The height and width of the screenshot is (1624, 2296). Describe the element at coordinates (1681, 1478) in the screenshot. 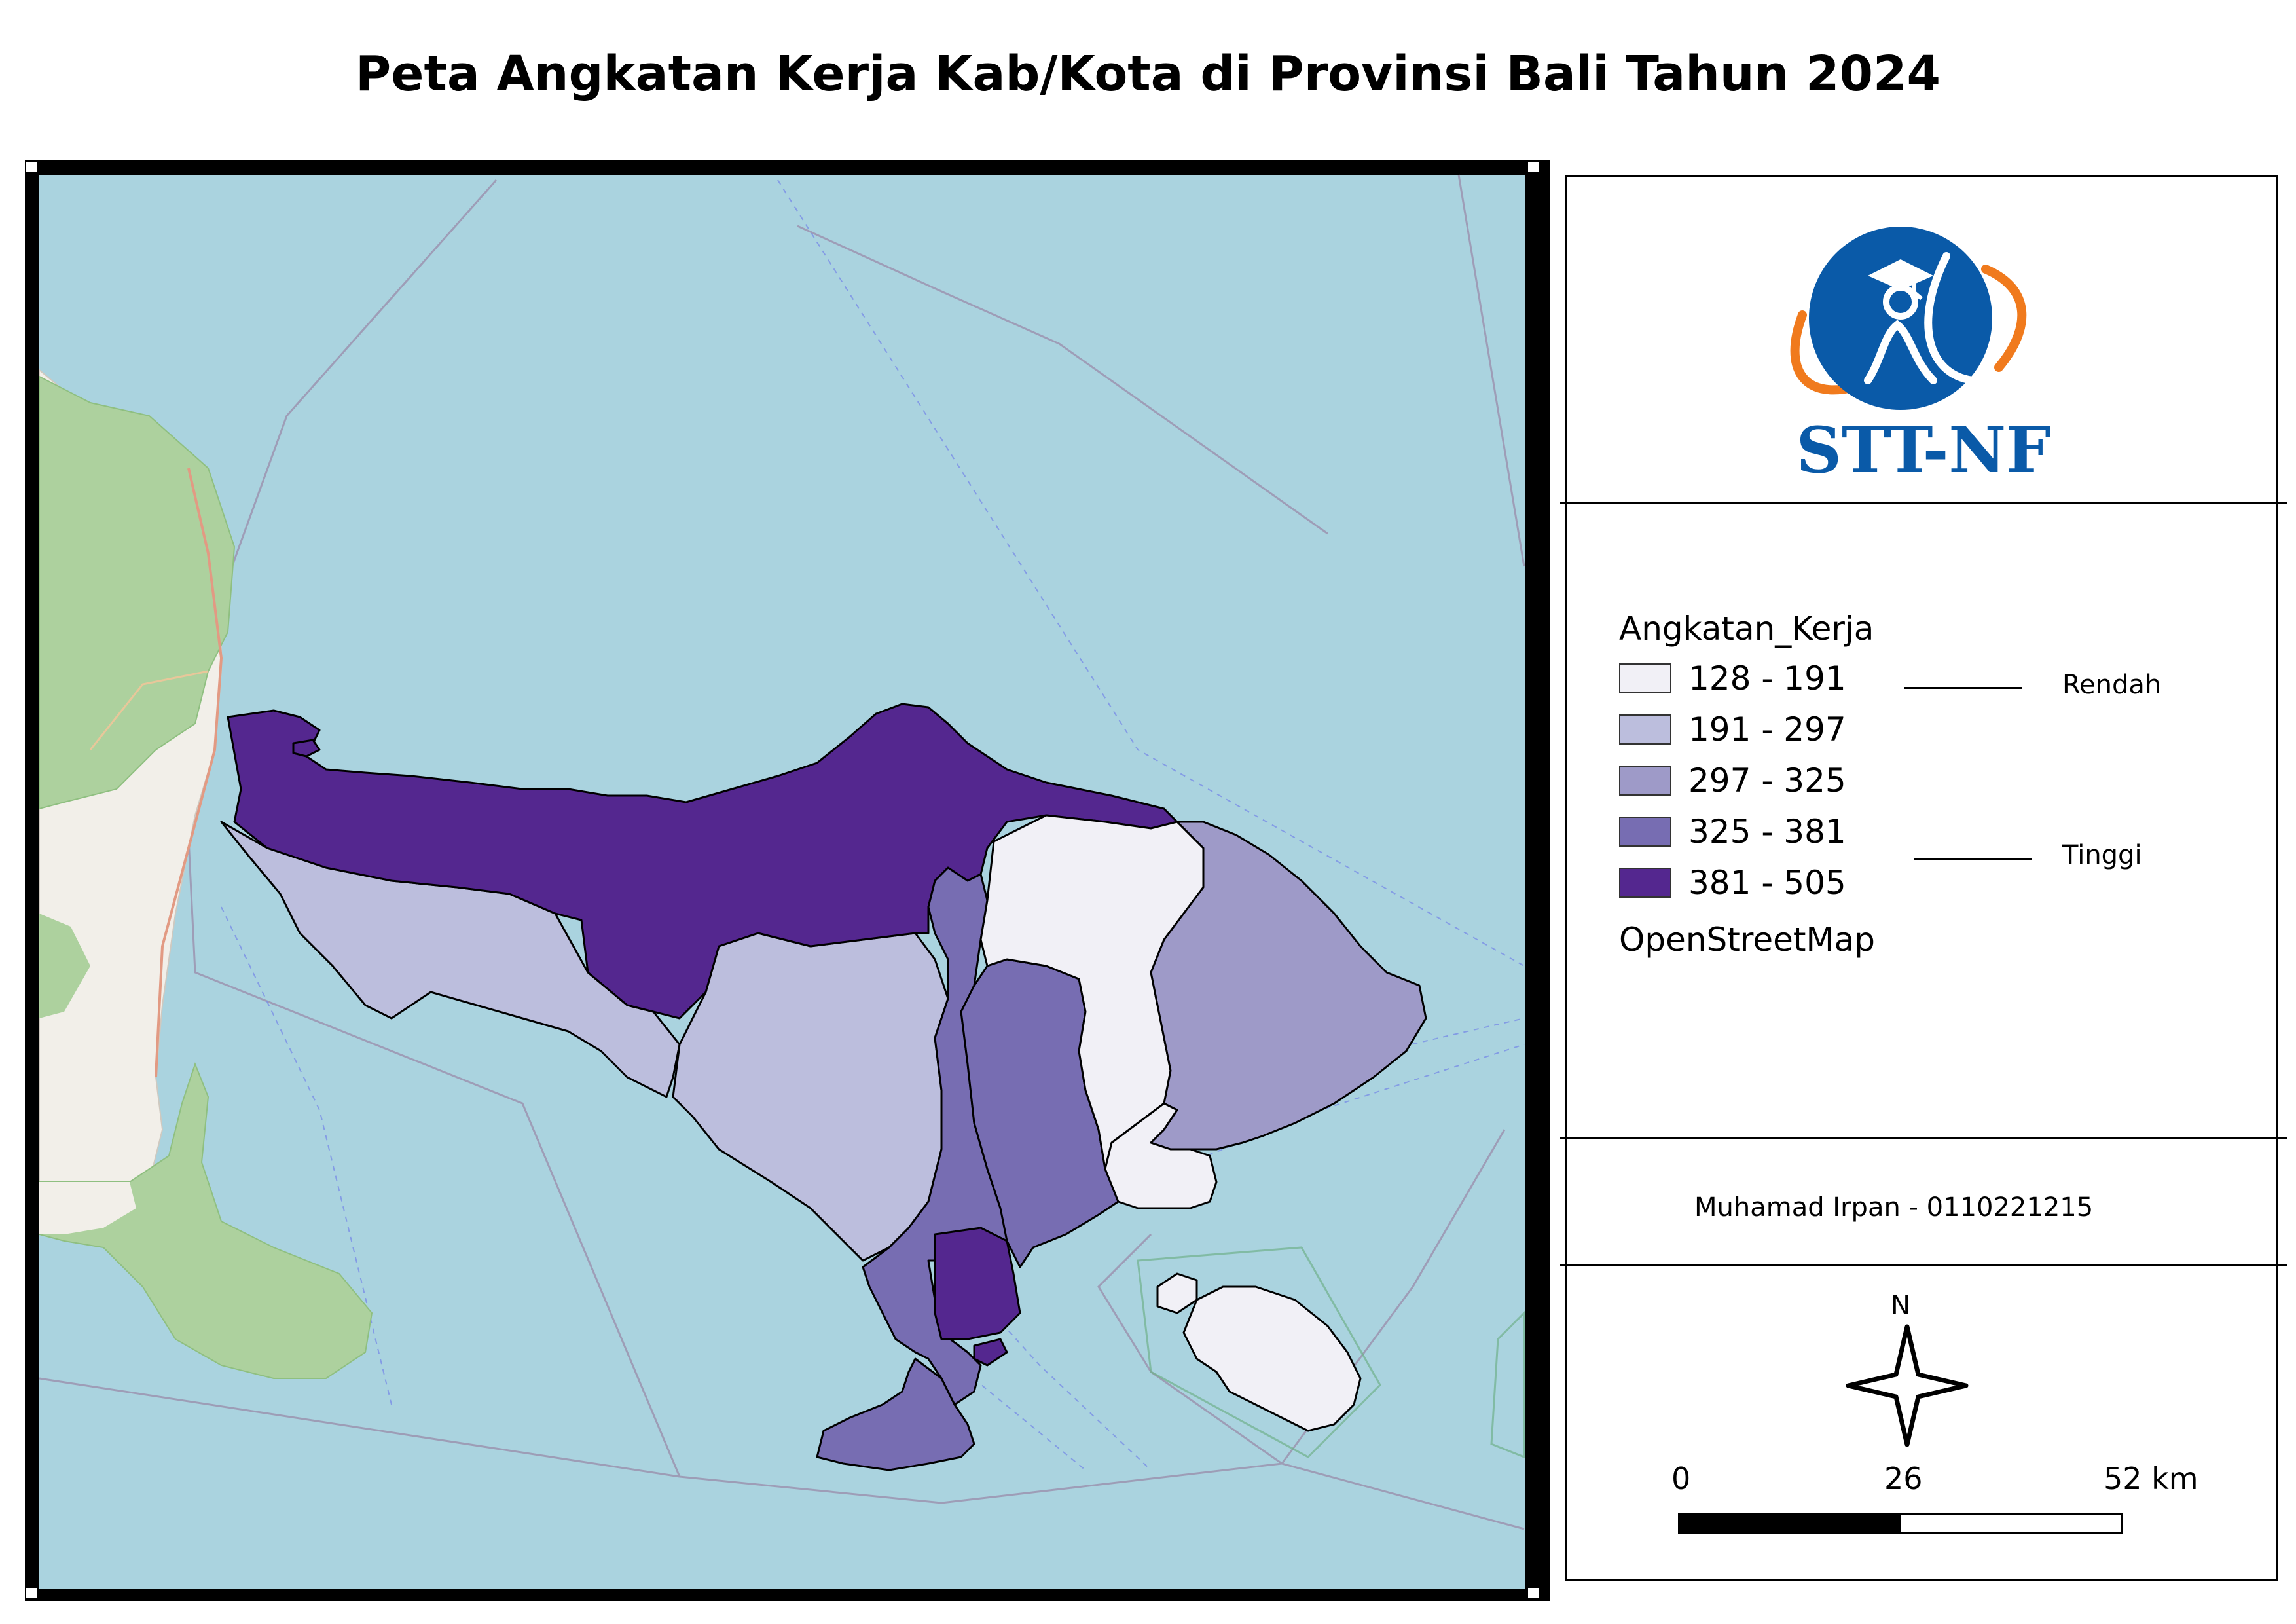

I see `scale-label-0: 0` at that location.